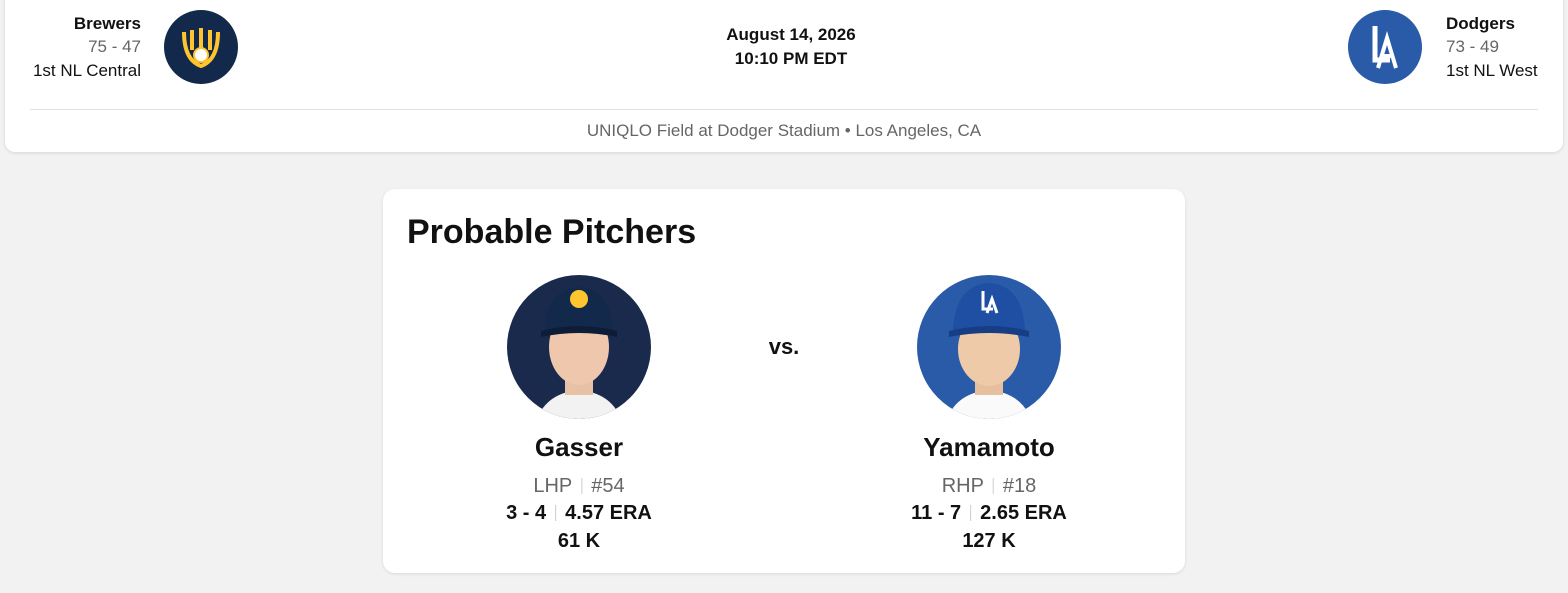 This screenshot has height=593, width=1568. What do you see at coordinates (1472, 46) in the screenshot?
I see `home-record: 73 - 49` at bounding box center [1472, 46].